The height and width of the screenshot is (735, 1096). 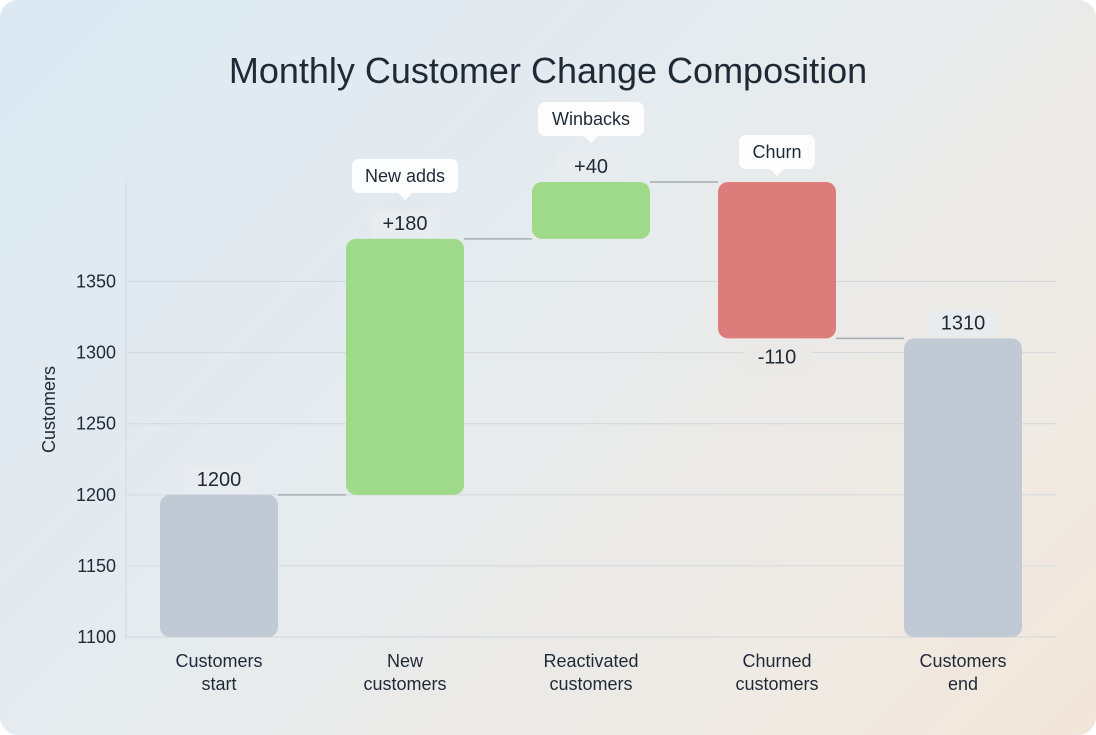 I want to click on value-label: +40, so click(x=591, y=167).